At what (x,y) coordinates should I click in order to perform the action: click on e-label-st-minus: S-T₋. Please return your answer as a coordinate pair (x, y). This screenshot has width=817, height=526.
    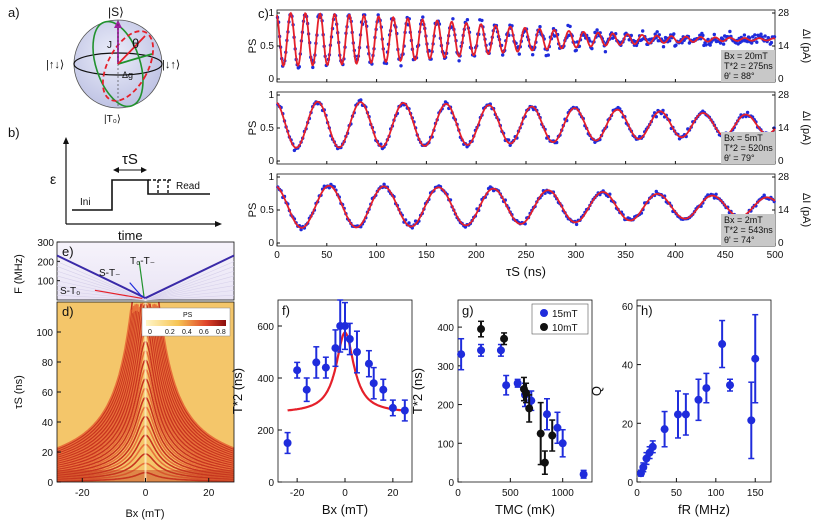
    Looking at the image, I should click on (109, 273).